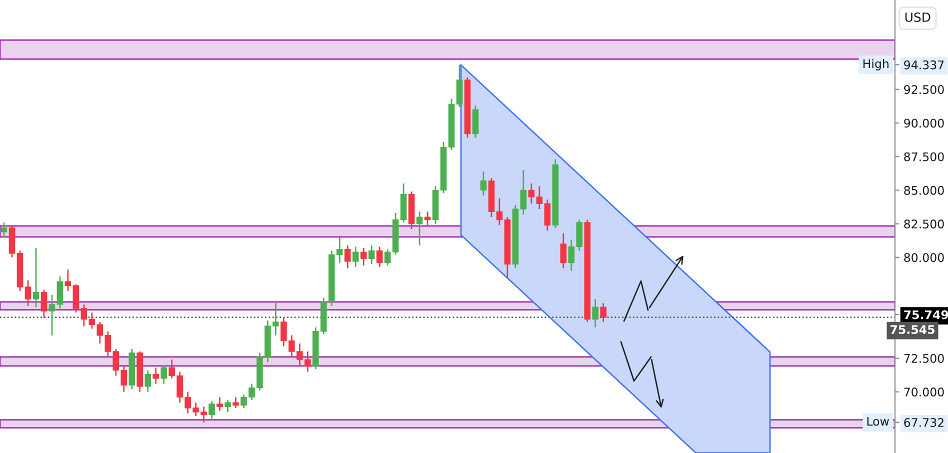  What do you see at coordinates (924, 392) in the screenshot?
I see `y-tick-label: 70.000` at bounding box center [924, 392].